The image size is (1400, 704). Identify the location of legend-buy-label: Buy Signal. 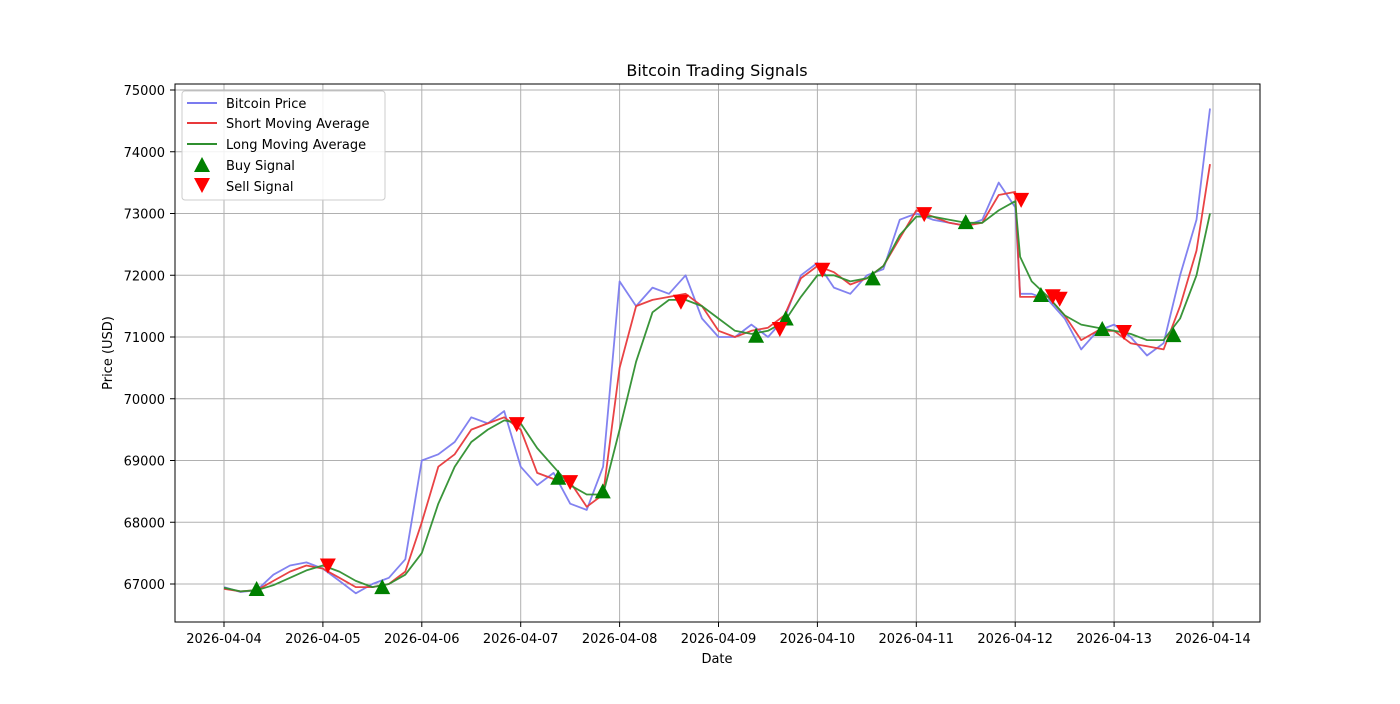
(260, 166).